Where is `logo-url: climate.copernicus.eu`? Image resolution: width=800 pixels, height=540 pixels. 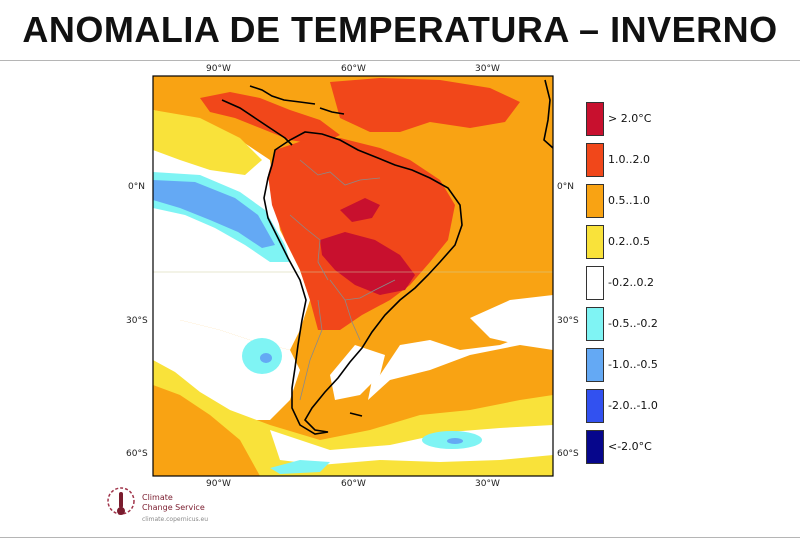
logo-url: climate.copernicus.eu is located at coordinates (175, 519).